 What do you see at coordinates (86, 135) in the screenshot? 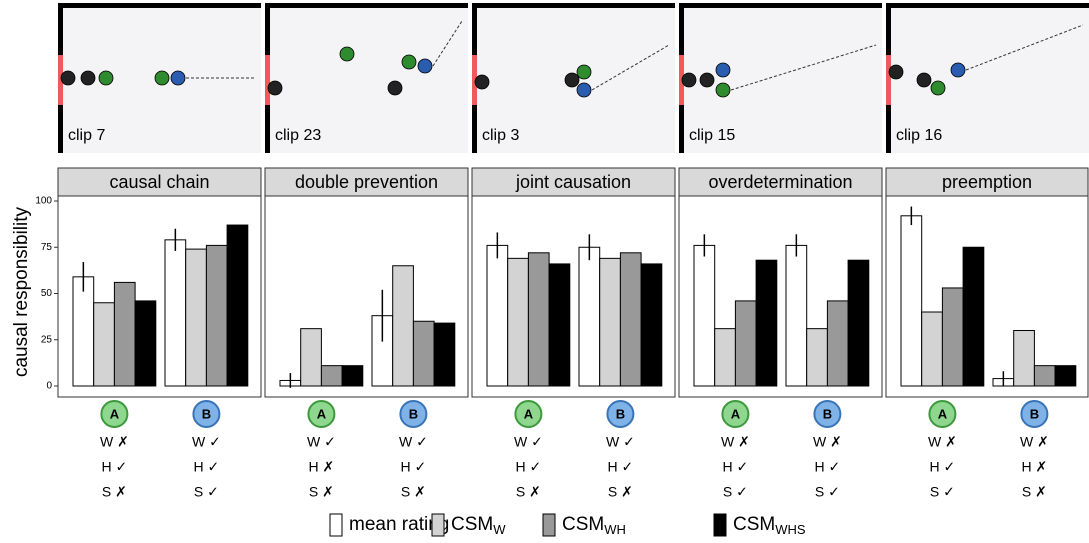
I see `clip-caption: clip 7` at bounding box center [86, 135].